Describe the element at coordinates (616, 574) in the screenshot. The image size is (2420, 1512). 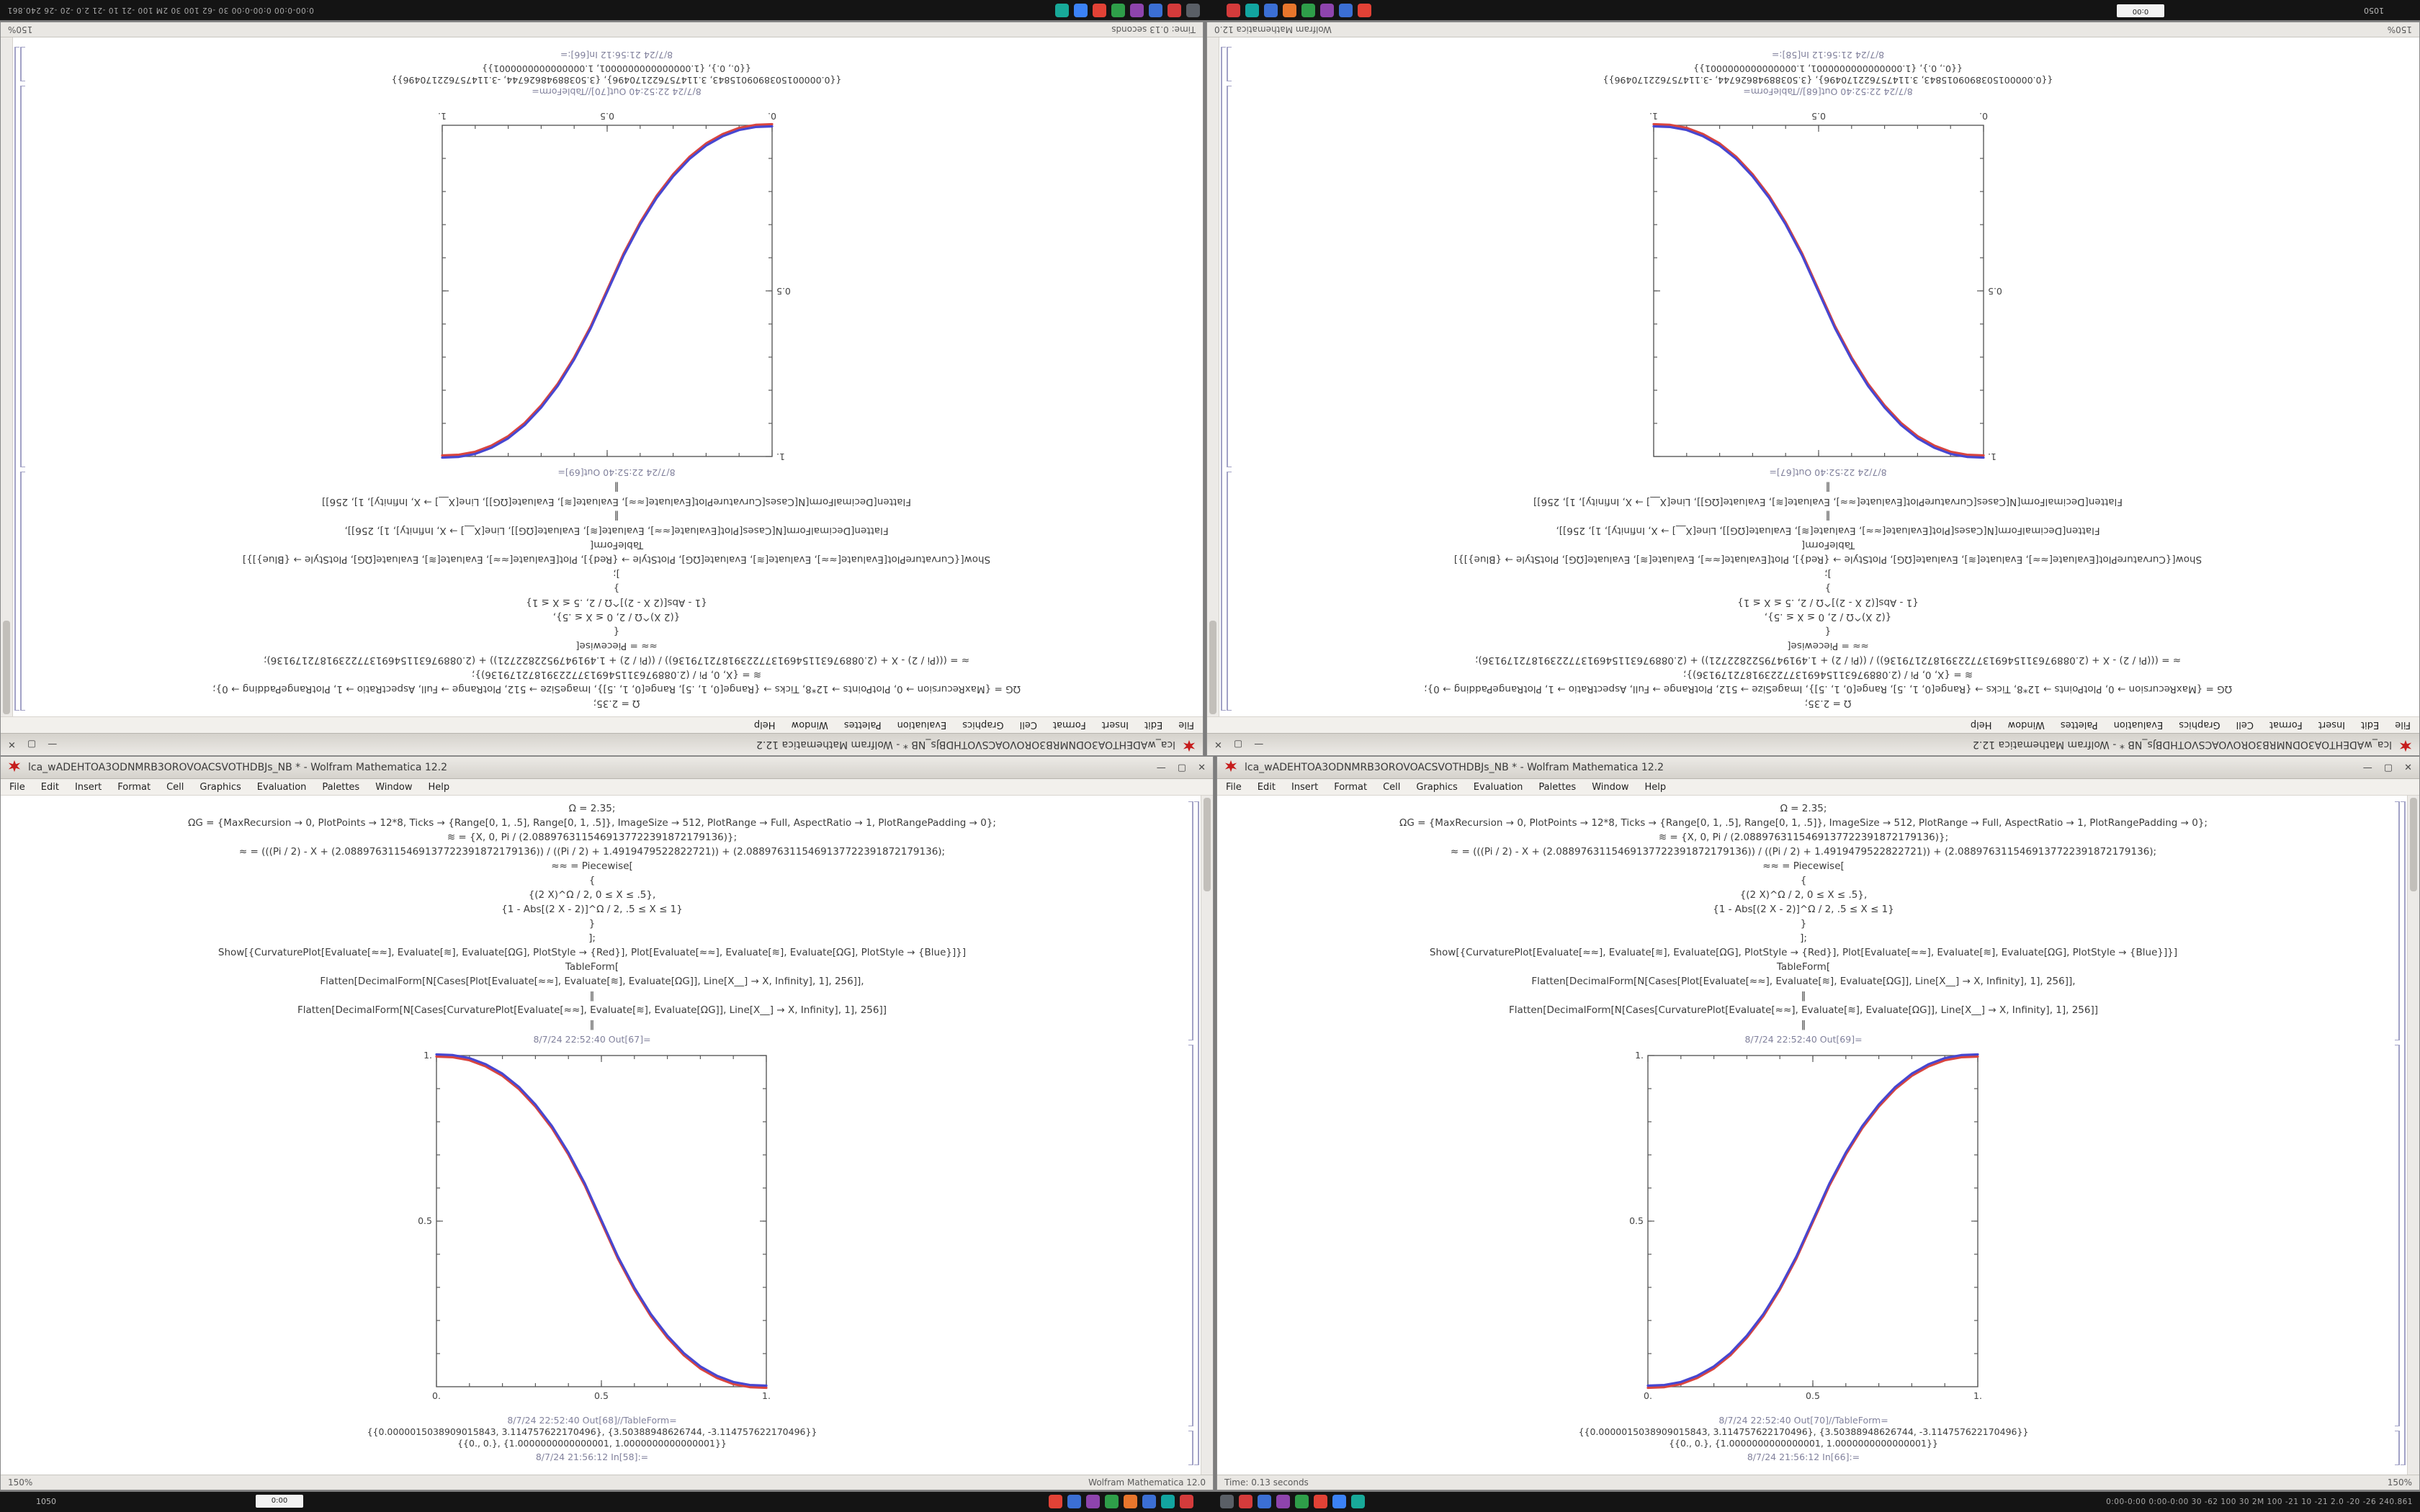
I see `code-line: ];` at that location.